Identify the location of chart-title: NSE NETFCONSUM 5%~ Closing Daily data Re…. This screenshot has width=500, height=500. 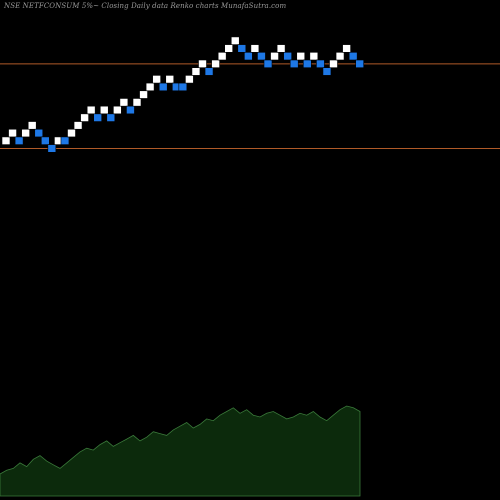
(145, 6).